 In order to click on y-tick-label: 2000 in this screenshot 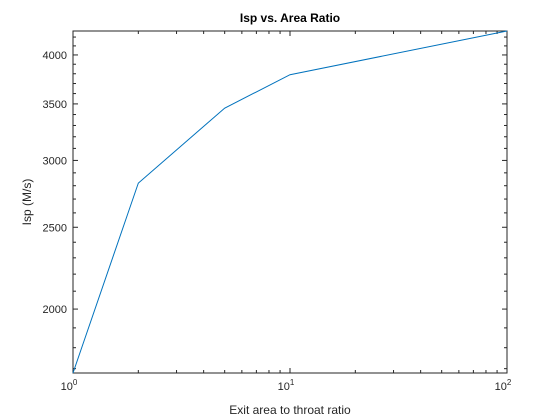, I will do `click(55, 310)`.